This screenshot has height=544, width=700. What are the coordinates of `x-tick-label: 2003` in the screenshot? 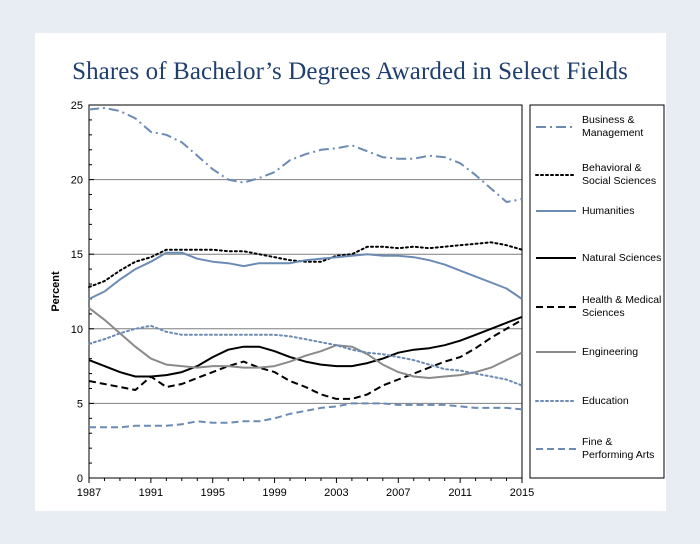 It's located at (336, 493).